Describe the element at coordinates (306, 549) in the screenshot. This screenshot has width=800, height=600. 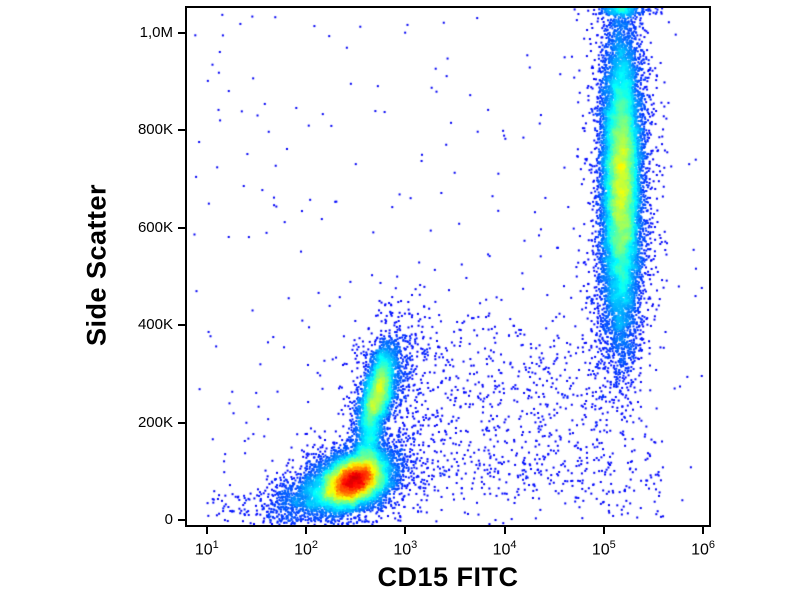
I see `x-tick-label: 10²` at that location.